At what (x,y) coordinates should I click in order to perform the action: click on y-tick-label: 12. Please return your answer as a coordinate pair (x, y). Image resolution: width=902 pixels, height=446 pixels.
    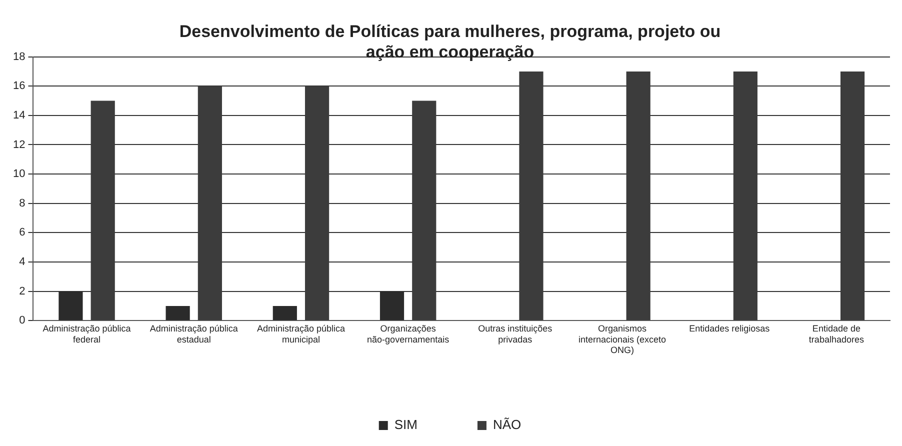
    Looking at the image, I should click on (19, 144).